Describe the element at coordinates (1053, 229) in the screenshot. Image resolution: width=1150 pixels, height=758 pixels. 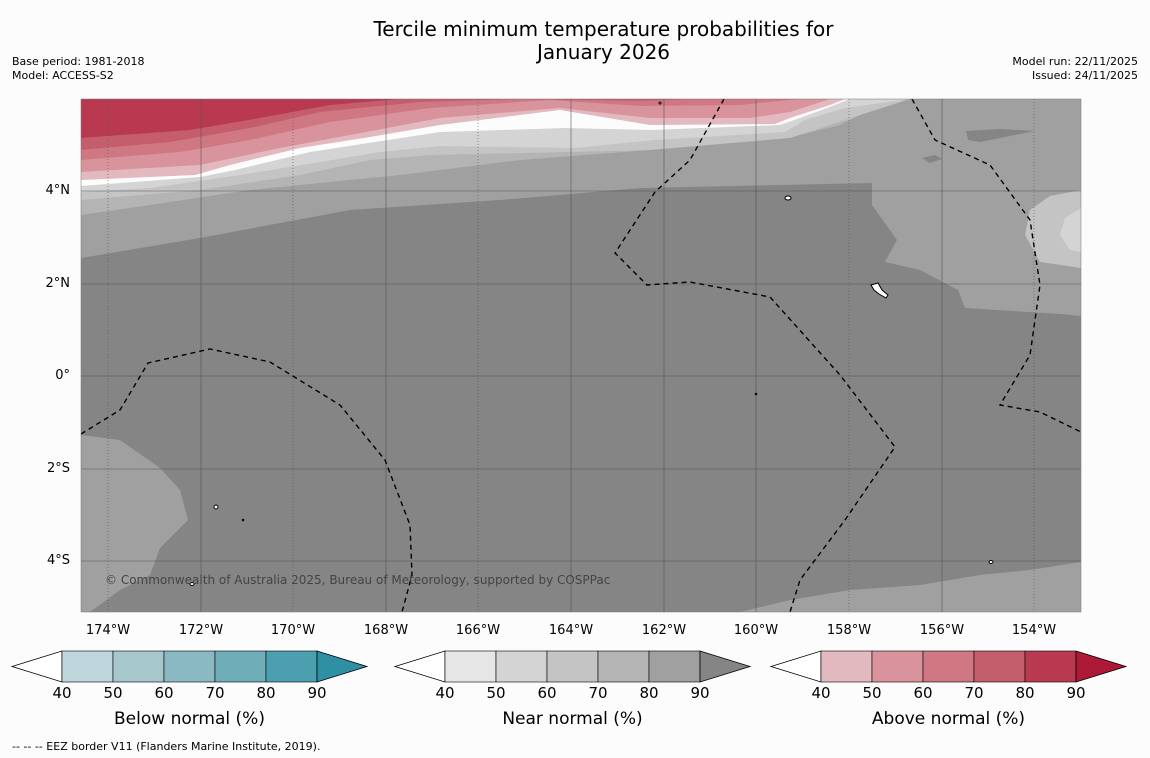
I see `near-normal-60-east` at that location.